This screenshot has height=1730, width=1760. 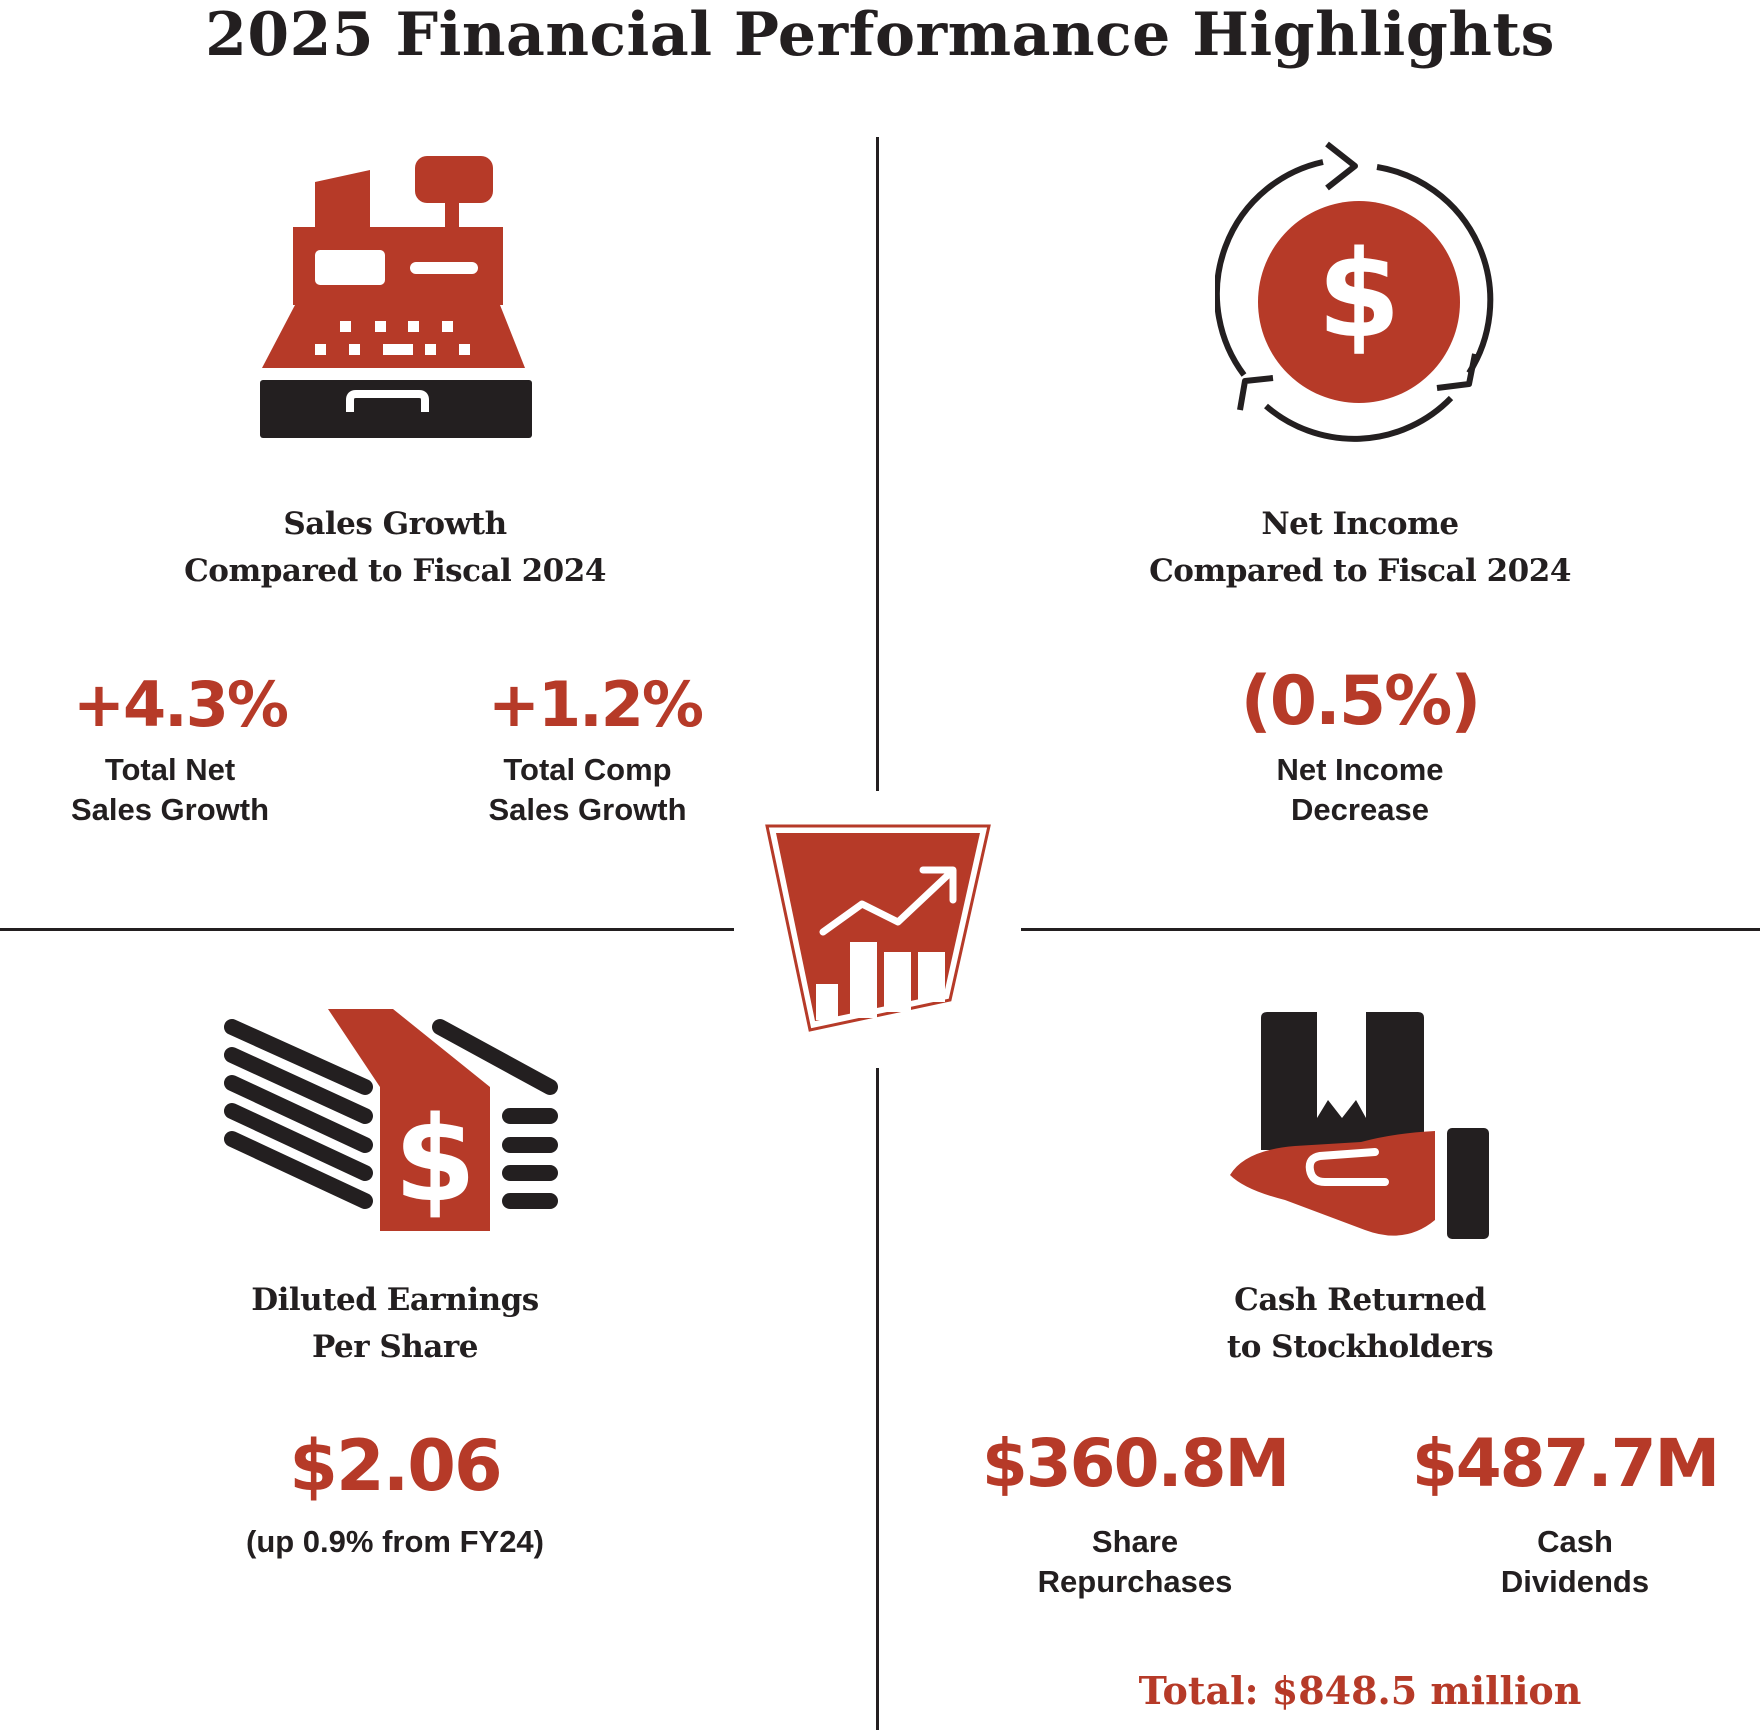 What do you see at coordinates (1360, 809) in the screenshot?
I see `metric-label-line2: Decrease` at bounding box center [1360, 809].